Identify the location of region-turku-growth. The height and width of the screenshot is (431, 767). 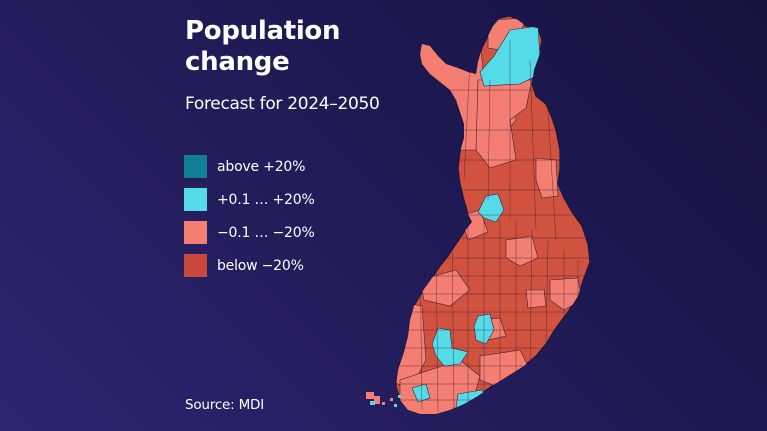
(421, 393).